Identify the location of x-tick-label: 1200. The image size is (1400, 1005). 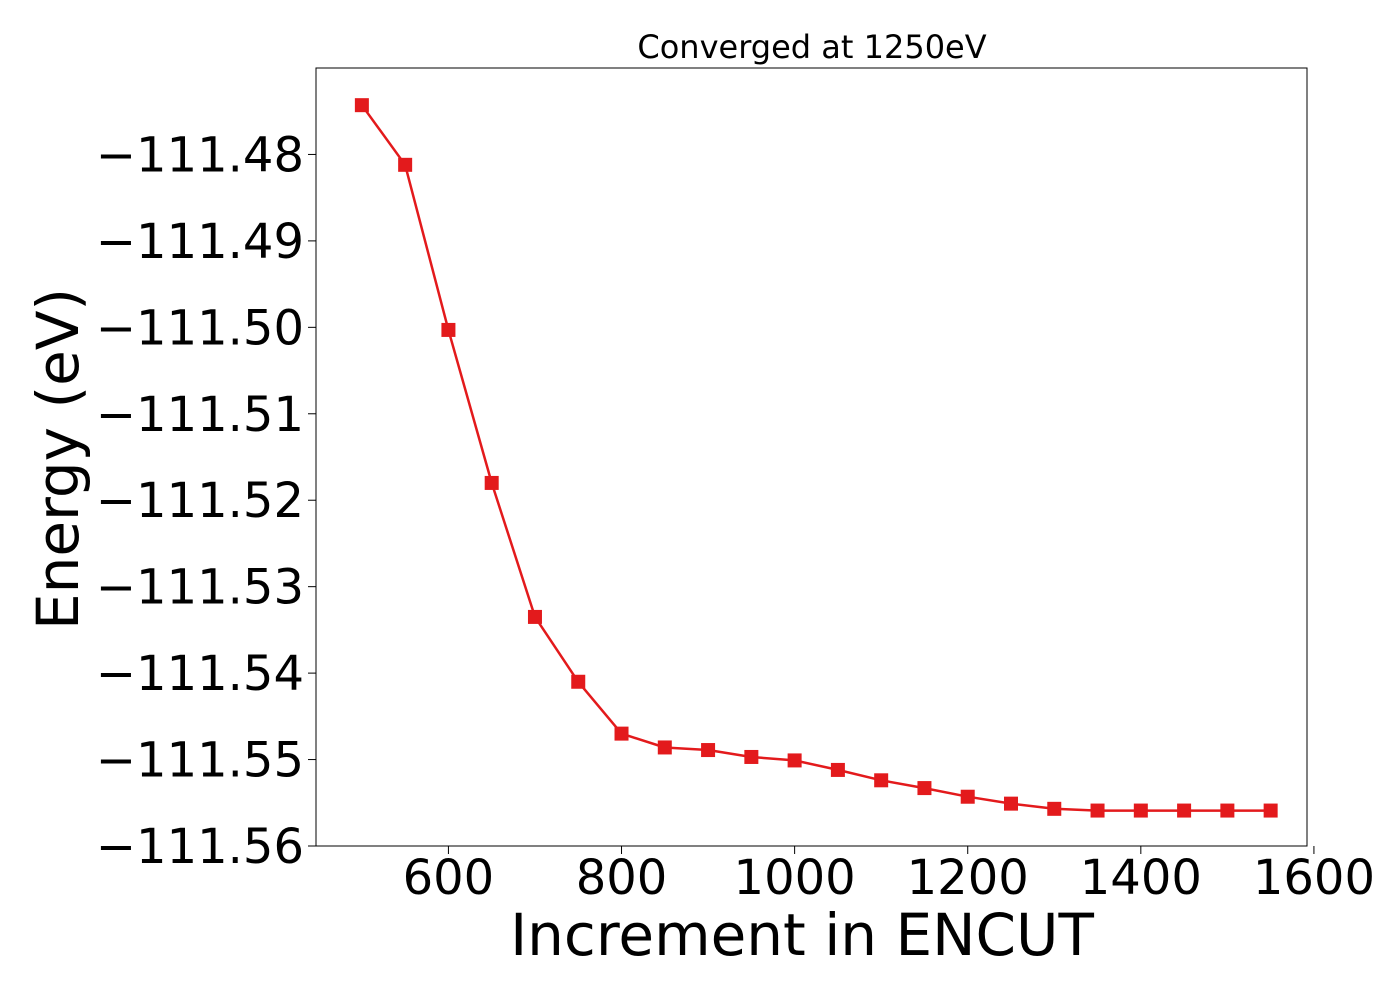
(968, 878).